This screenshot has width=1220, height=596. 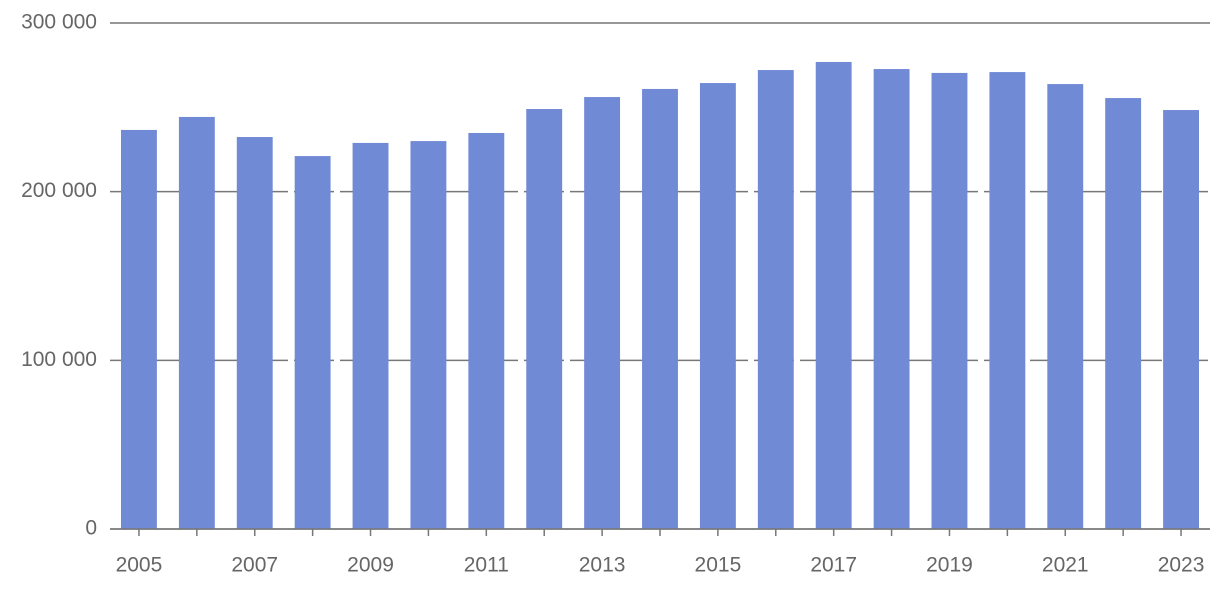 What do you see at coordinates (486, 565) in the screenshot?
I see `x-tick-label: 2011` at bounding box center [486, 565].